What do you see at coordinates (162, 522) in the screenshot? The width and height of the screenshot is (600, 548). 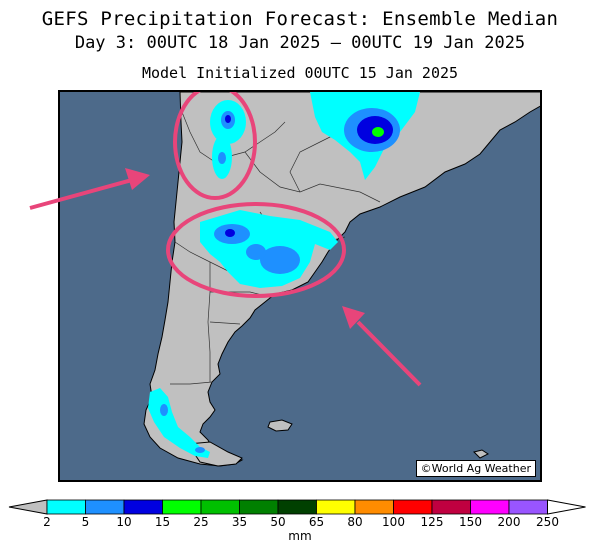 I see `colorbar-tick-label: 15` at bounding box center [162, 522].